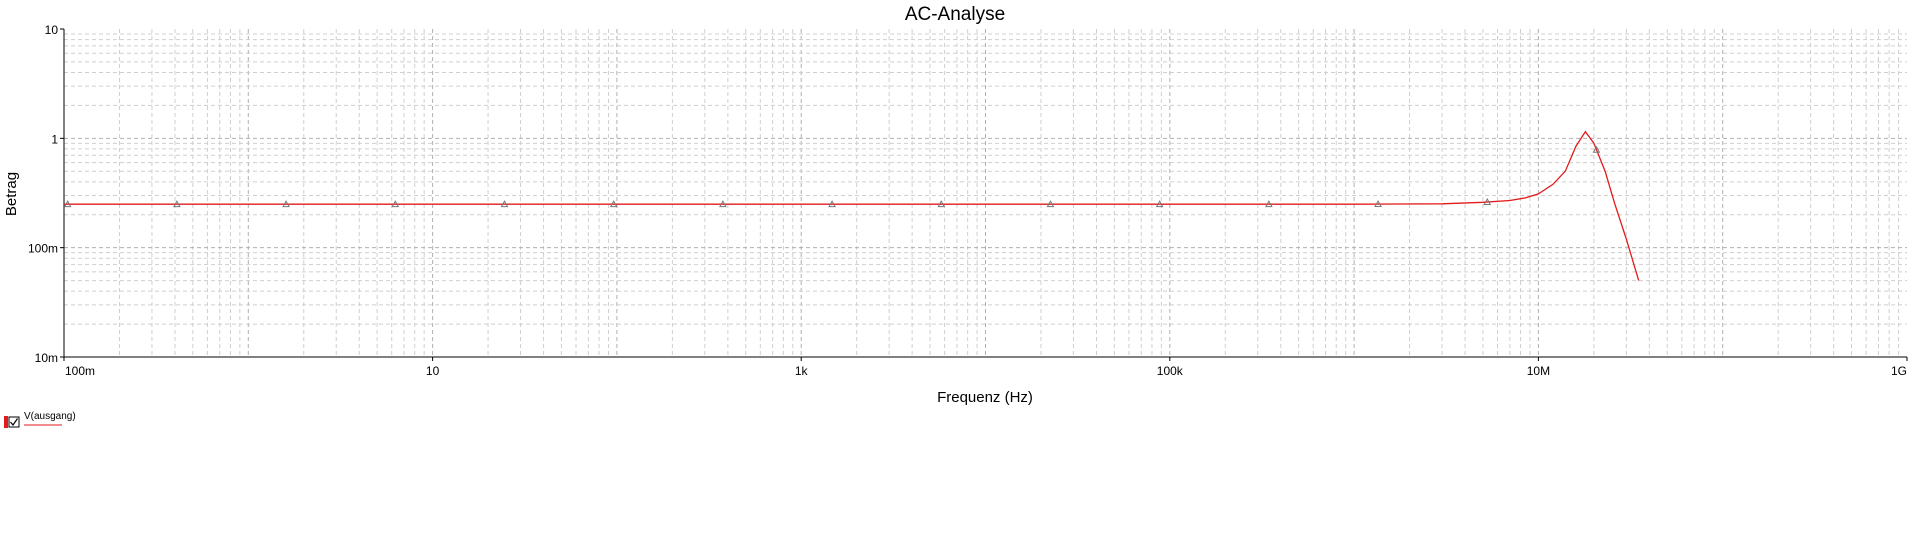 The width and height of the screenshot is (1910, 540). I want to click on y-tick-label: 1, so click(54, 139).